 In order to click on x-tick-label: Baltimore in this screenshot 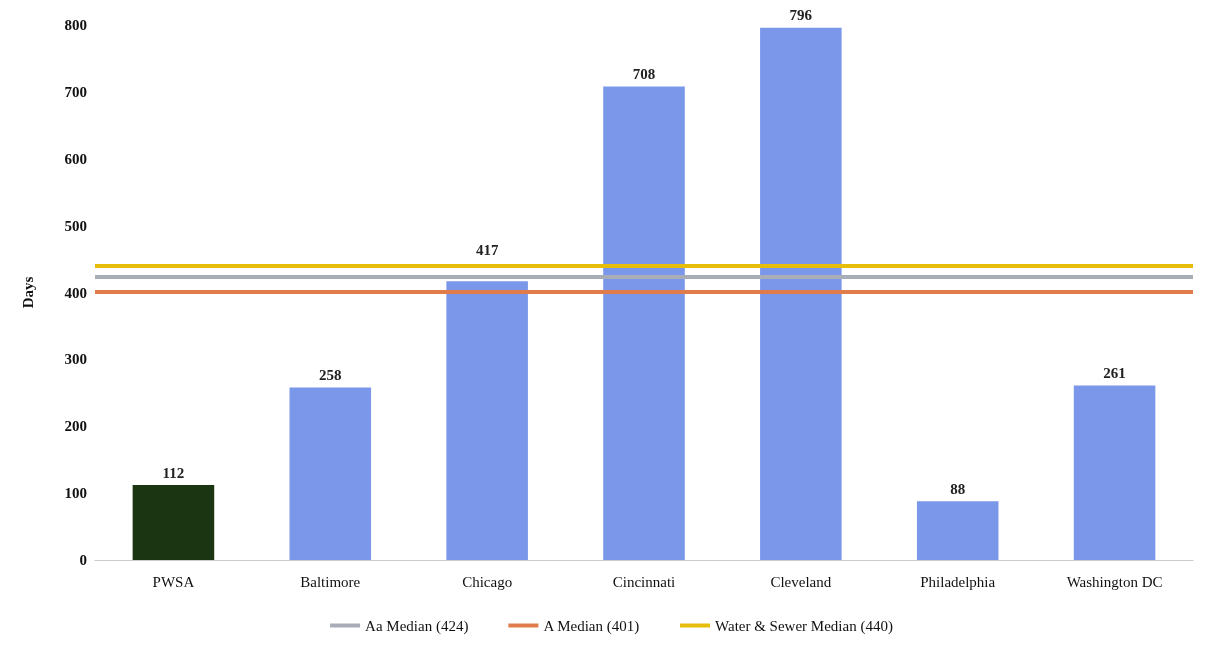, I will do `click(330, 581)`.